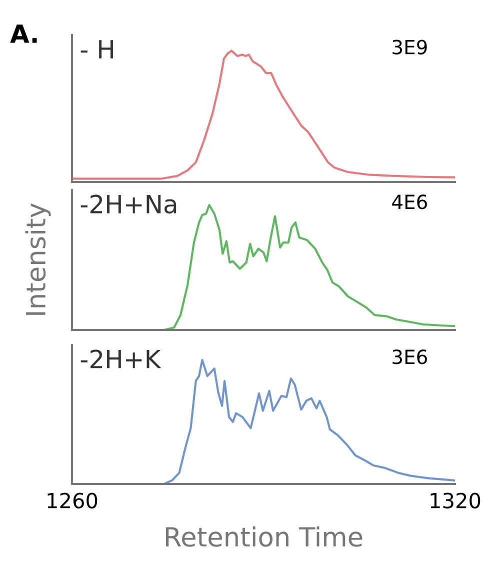  What do you see at coordinates (455, 500) in the screenshot?
I see `x-tick-label: 1320` at bounding box center [455, 500].